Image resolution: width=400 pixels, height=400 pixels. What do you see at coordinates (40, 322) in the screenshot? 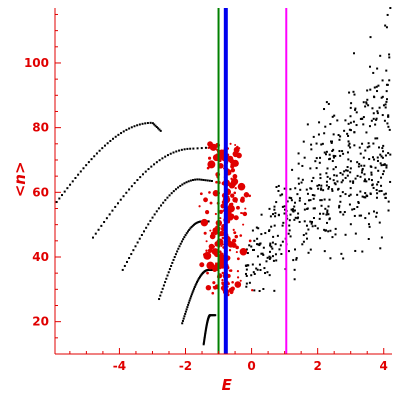
I see `y-tick-label: 20` at bounding box center [40, 322].